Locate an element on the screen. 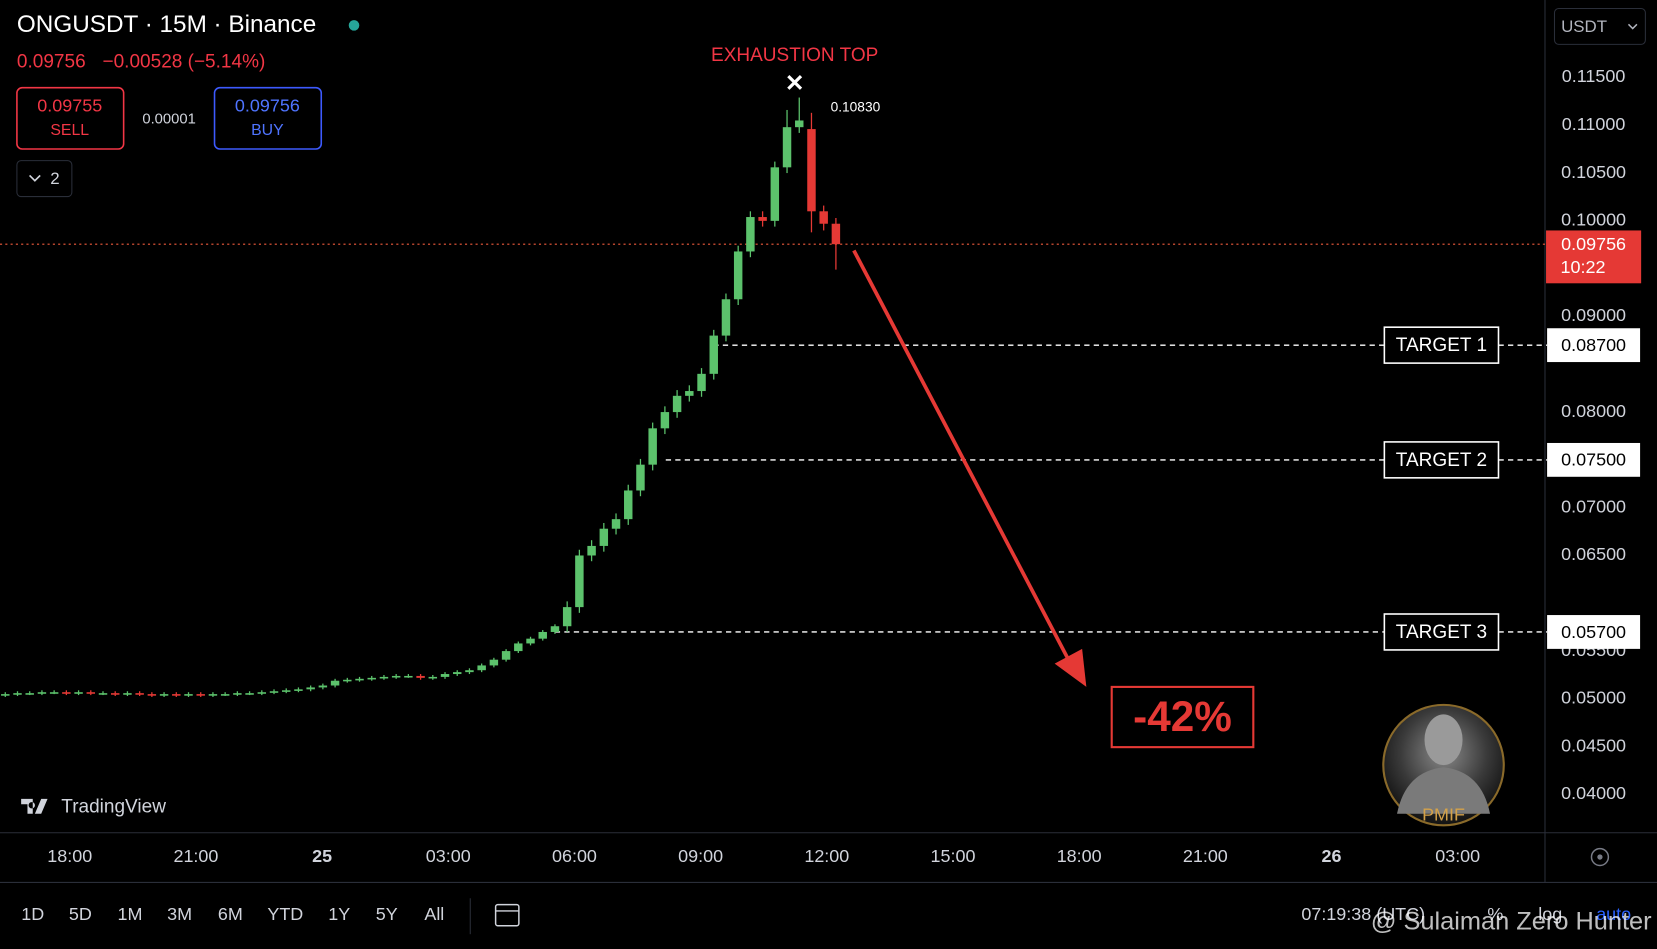 This screenshot has width=1657, height=949. y-tick-label: 0.11500 is located at coordinates (1594, 76).